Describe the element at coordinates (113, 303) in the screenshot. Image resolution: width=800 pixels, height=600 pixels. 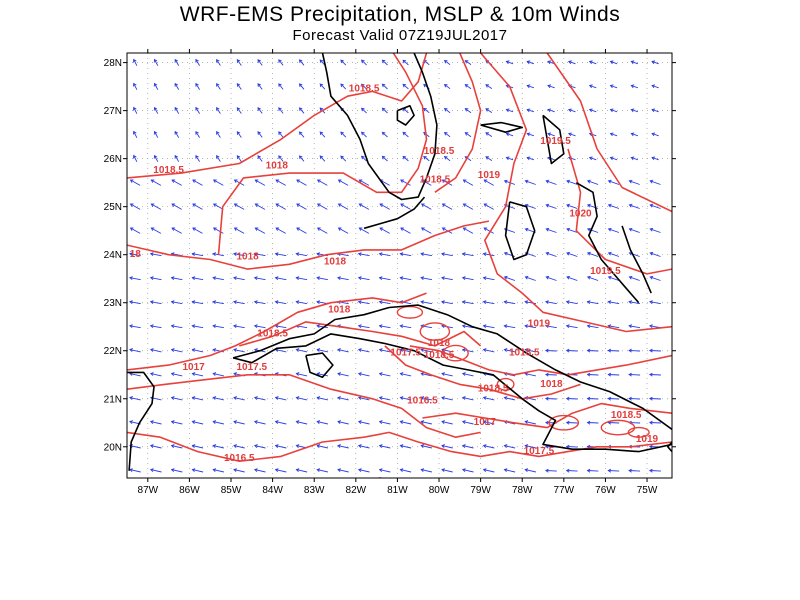
I see `lat-tick-label: 23N` at that location.